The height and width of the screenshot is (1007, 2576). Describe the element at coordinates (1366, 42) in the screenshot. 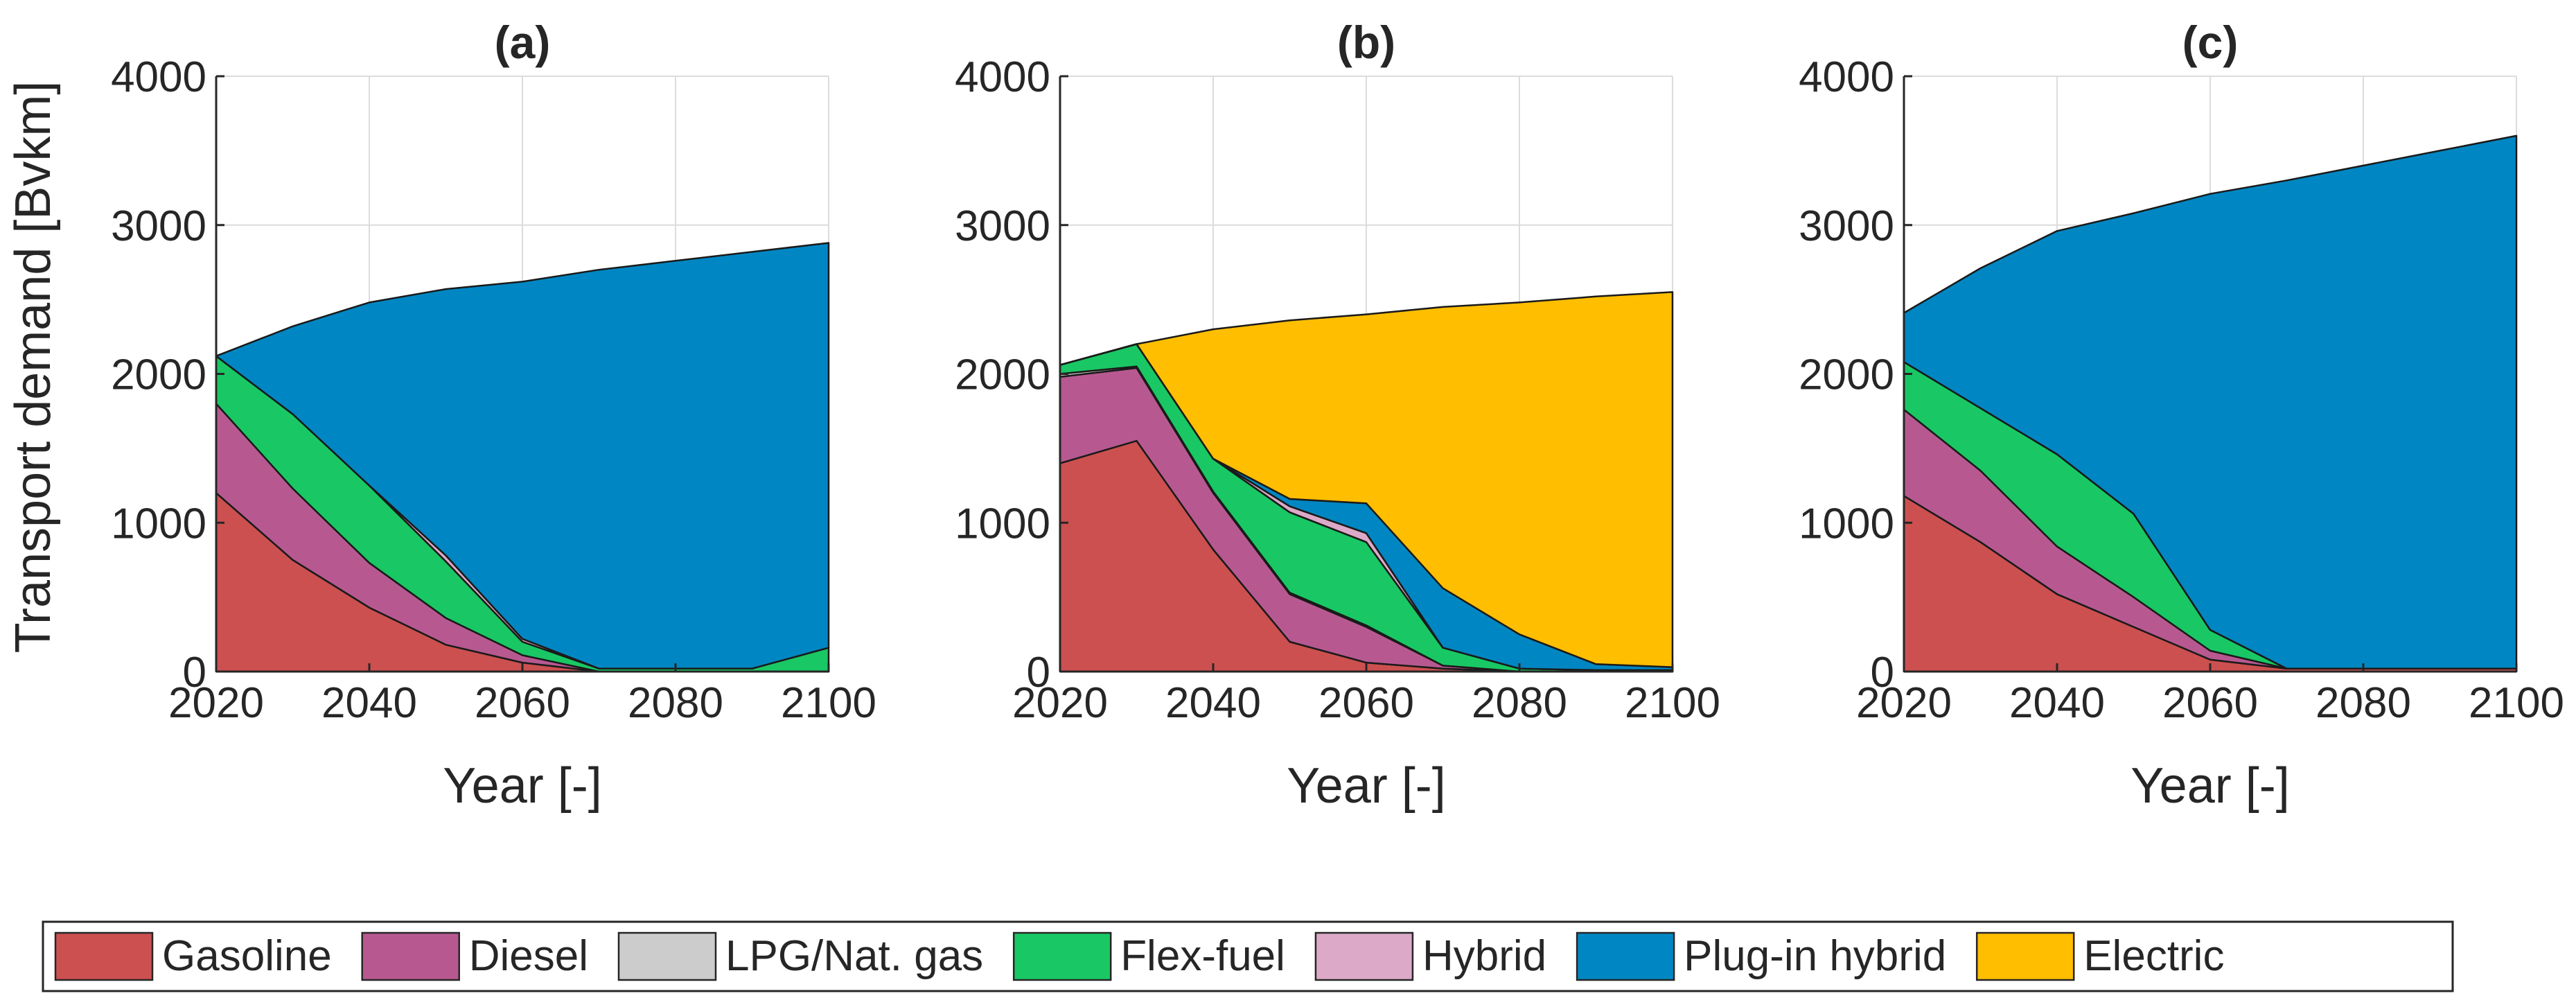

I see `panel-title: (b)` at that location.